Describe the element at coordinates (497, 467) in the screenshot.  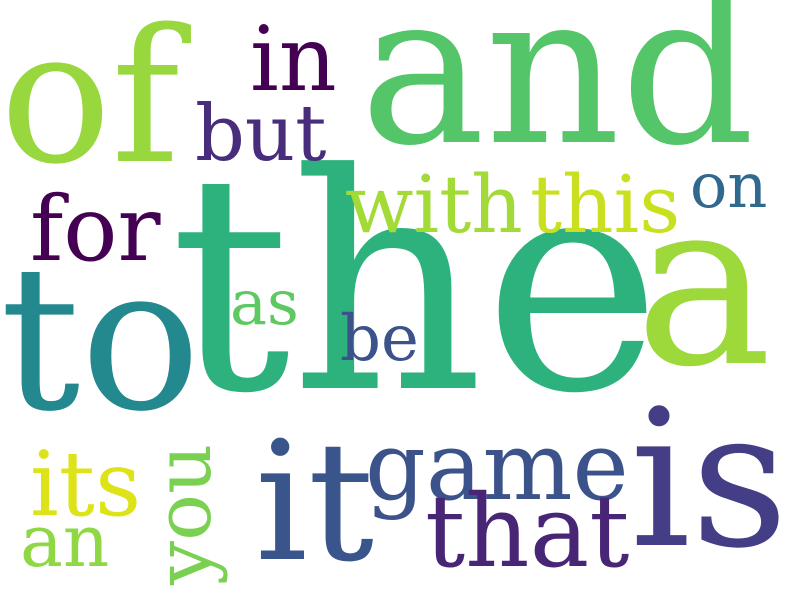
I see `word-game: game` at that location.